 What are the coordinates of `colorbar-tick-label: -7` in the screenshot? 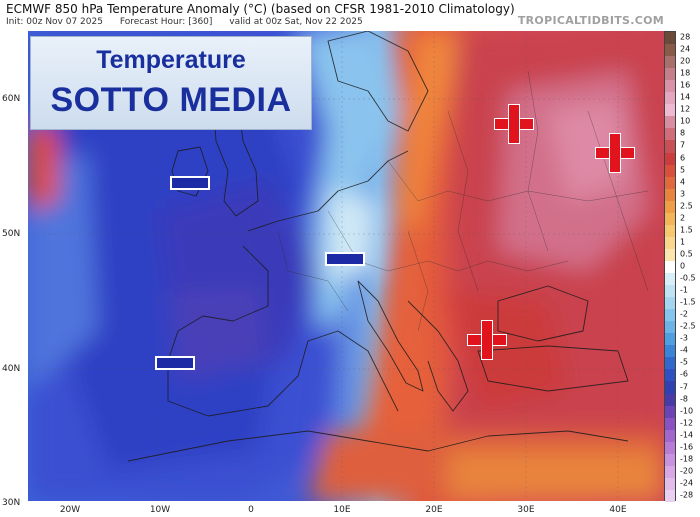 It's located at (684, 386).